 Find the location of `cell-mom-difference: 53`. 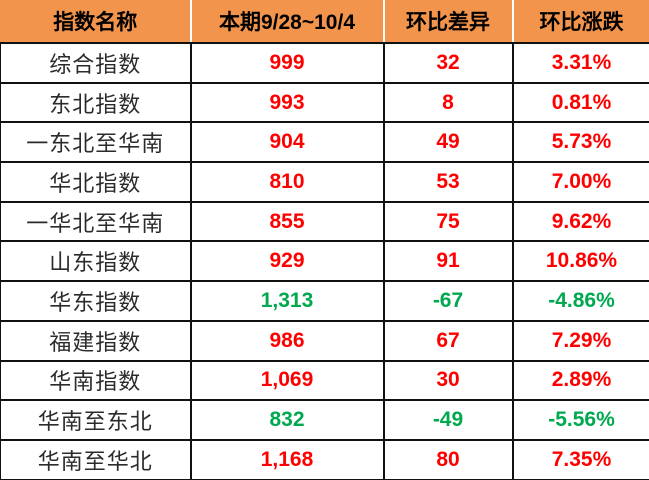

cell-mom-difference: 53 is located at coordinates (448, 182).